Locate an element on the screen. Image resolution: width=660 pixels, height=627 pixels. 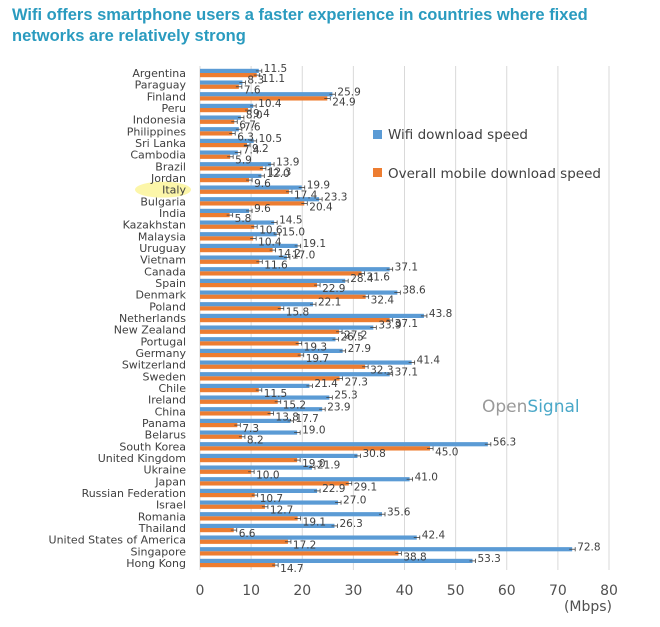
value-label-wifi: 10.4 is located at coordinates (270, 104).